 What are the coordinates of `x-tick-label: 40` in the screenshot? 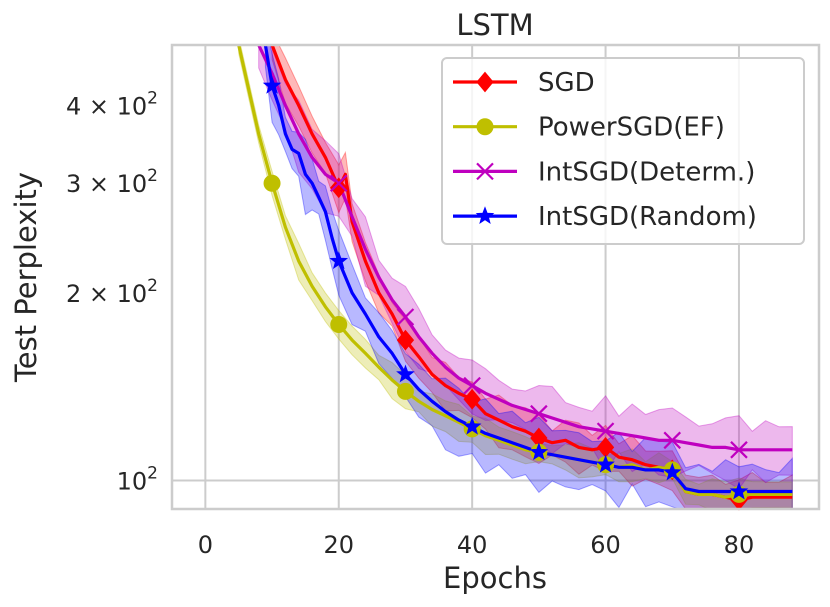 It's located at (472, 545).